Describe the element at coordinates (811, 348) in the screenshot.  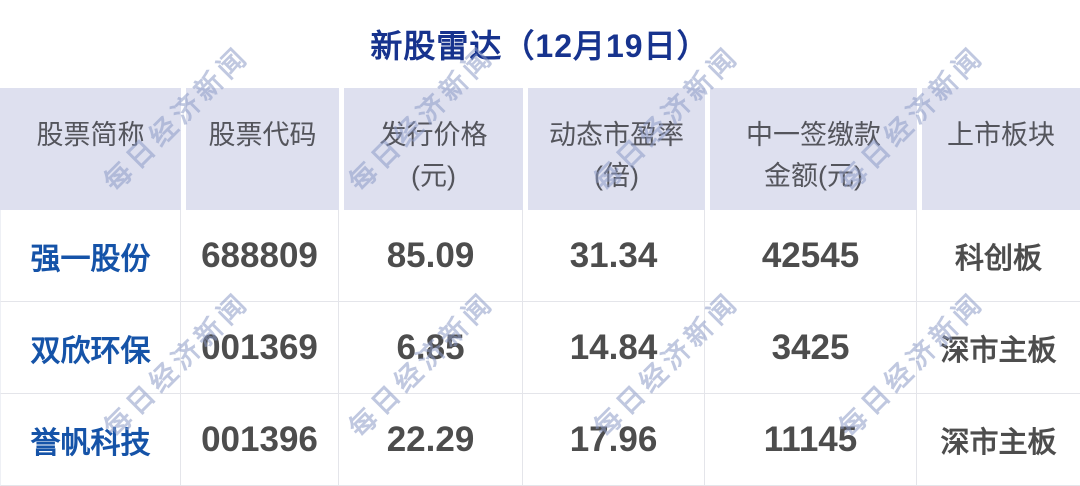
I see `cell-payment: 3425` at that location.